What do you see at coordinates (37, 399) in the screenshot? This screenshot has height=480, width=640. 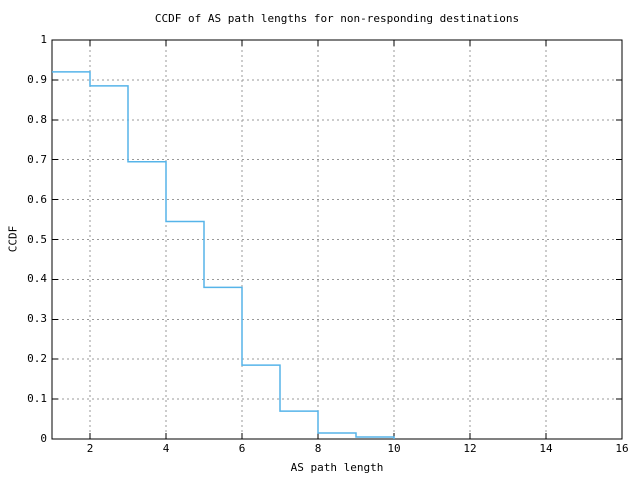 I see `y-tick-label: 0.1` at bounding box center [37, 399].